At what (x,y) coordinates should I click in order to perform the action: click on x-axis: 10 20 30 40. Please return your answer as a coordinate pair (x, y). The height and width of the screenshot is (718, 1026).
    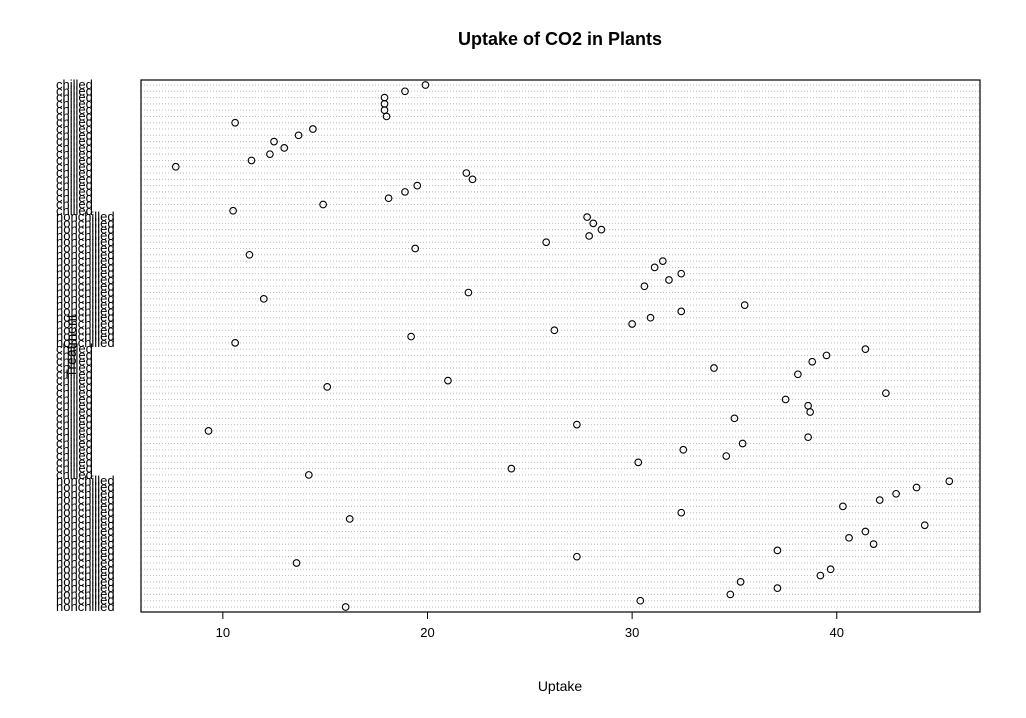
    Looking at the image, I should click on (530, 626).